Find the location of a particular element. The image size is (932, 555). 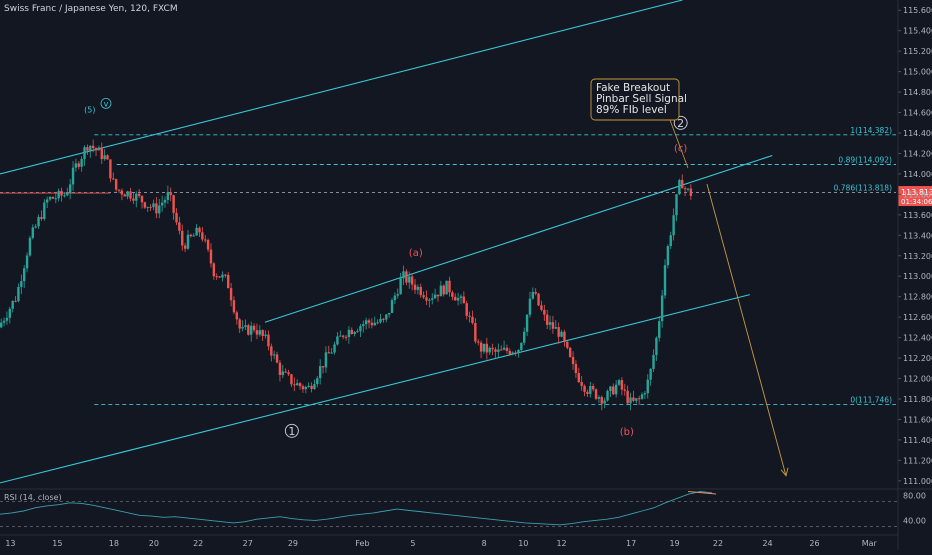

y-tick-label: 115.600 is located at coordinates (917, 10).